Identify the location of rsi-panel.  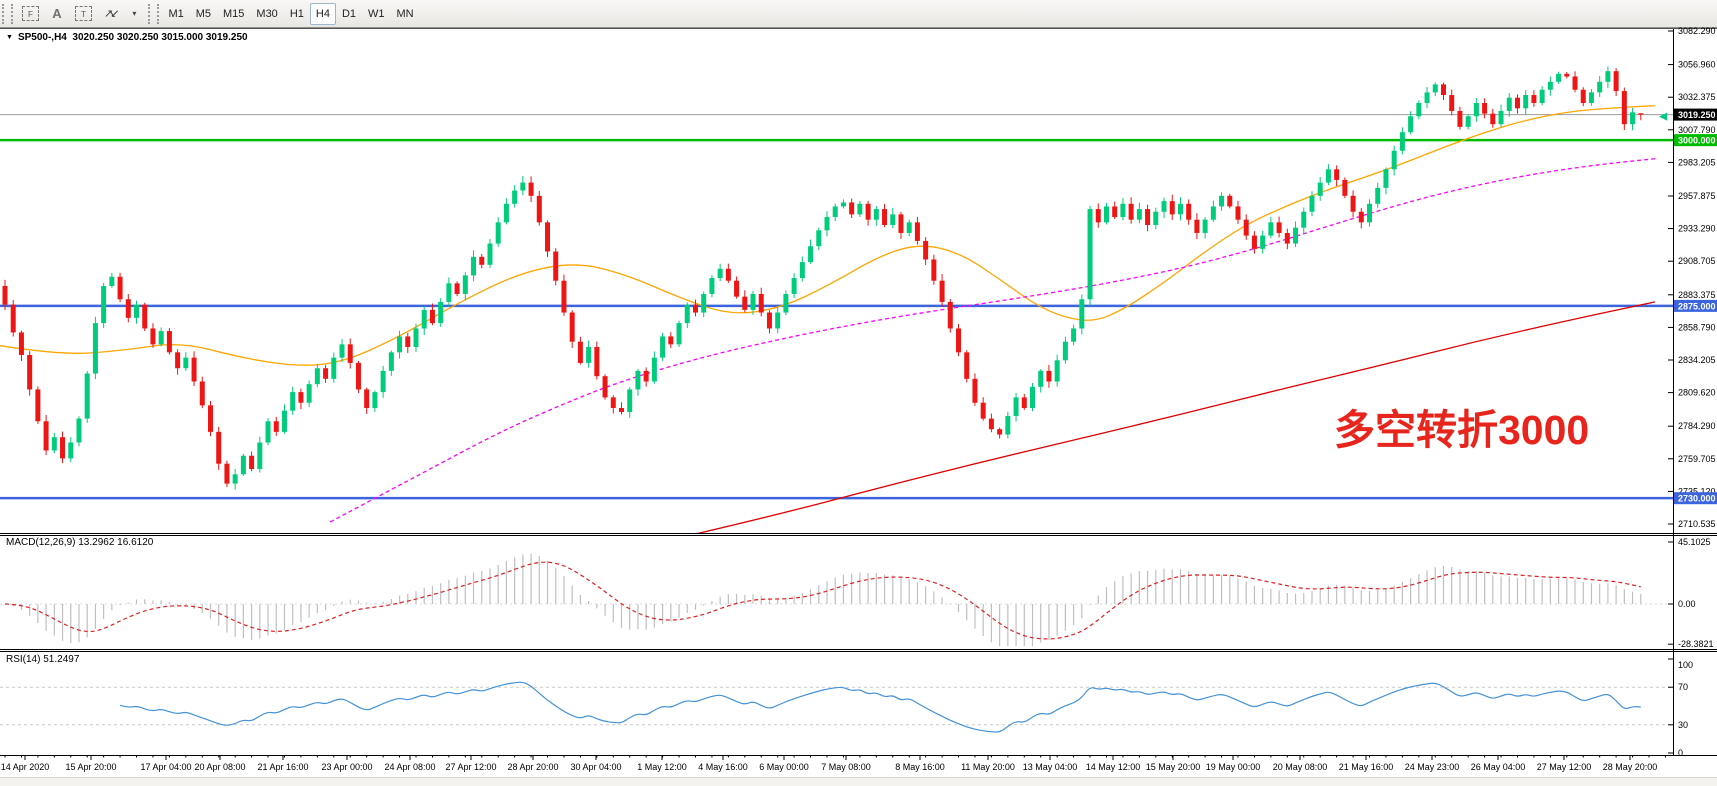
(836, 707).